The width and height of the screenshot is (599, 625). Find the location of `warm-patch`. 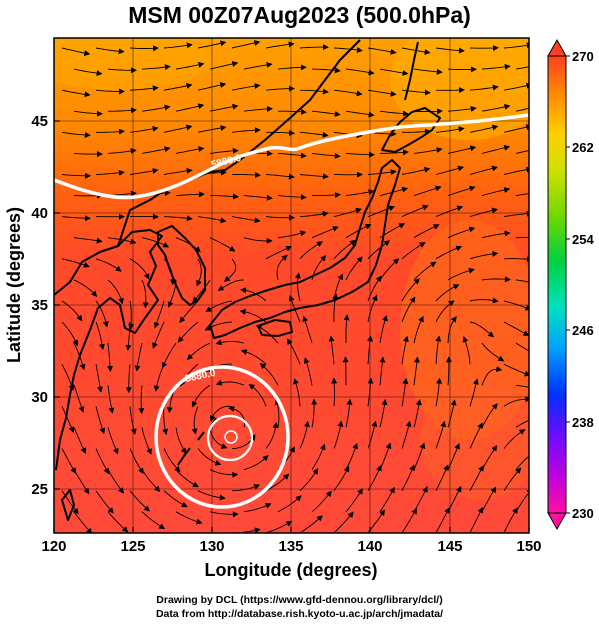

warm-patch is located at coordinates (132, 64).